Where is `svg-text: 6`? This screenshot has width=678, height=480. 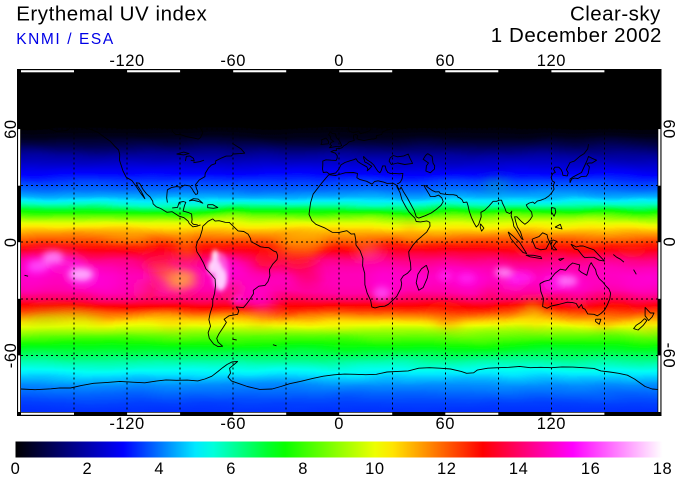
svg-text: 6 is located at coordinates (231, 469).